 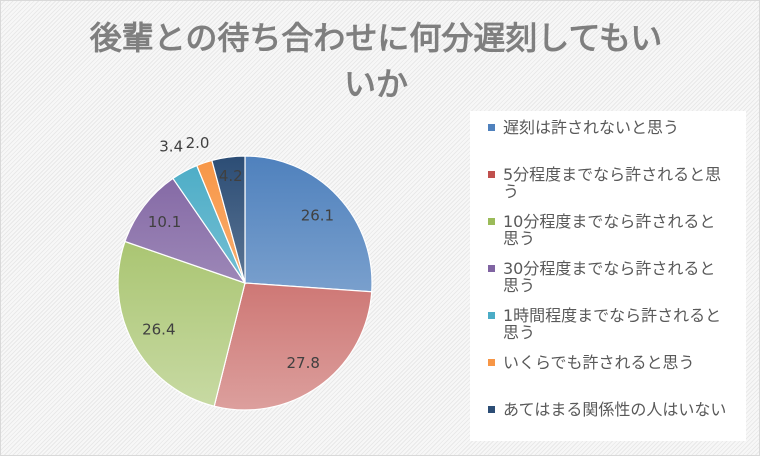 What do you see at coordinates (599, 362) in the screenshot?
I see `legend-label-5: いくらでも許されると思う` at bounding box center [599, 362].